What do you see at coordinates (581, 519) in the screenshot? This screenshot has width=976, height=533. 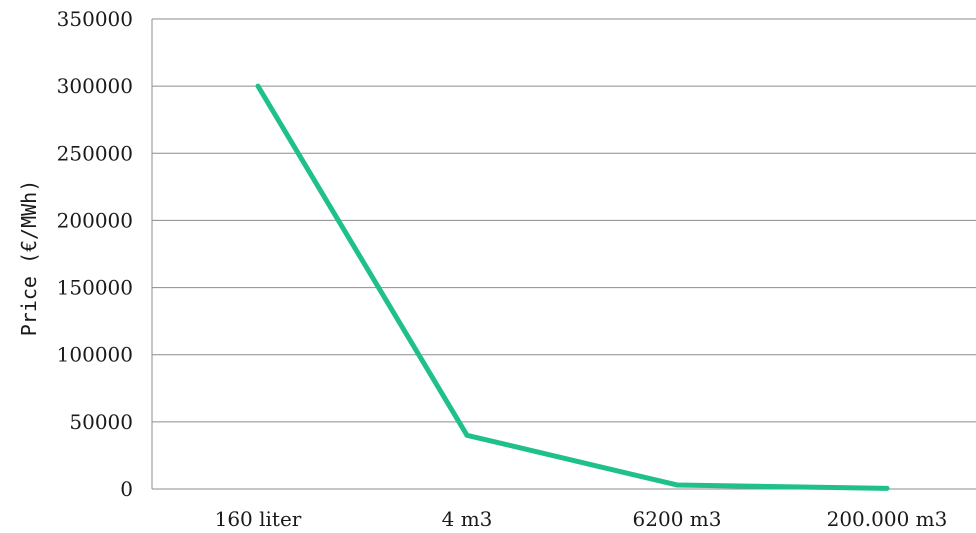 I see `x-tick-labels: 160 liter 4 m3 6200 m3 200.000 m3` at bounding box center [581, 519].